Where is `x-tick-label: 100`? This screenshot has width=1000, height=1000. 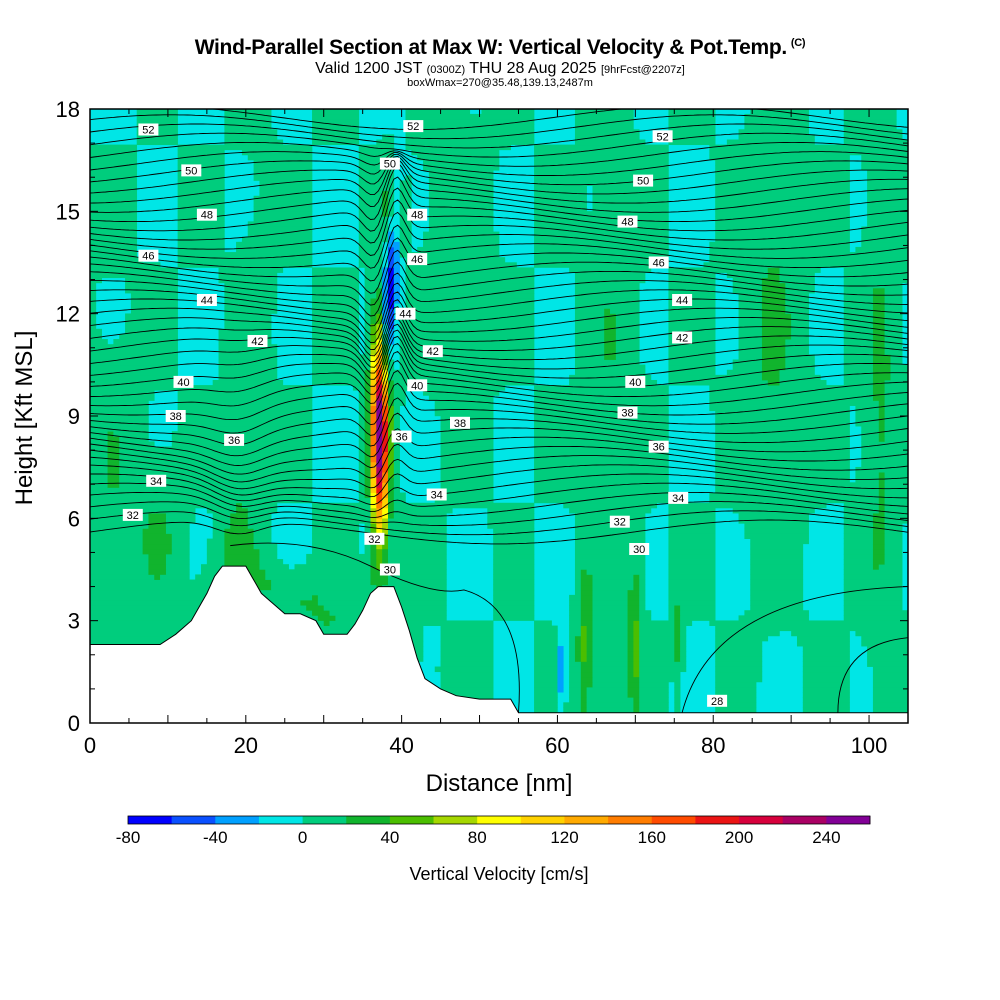 x-tick-label: 100 is located at coordinates (869, 745).